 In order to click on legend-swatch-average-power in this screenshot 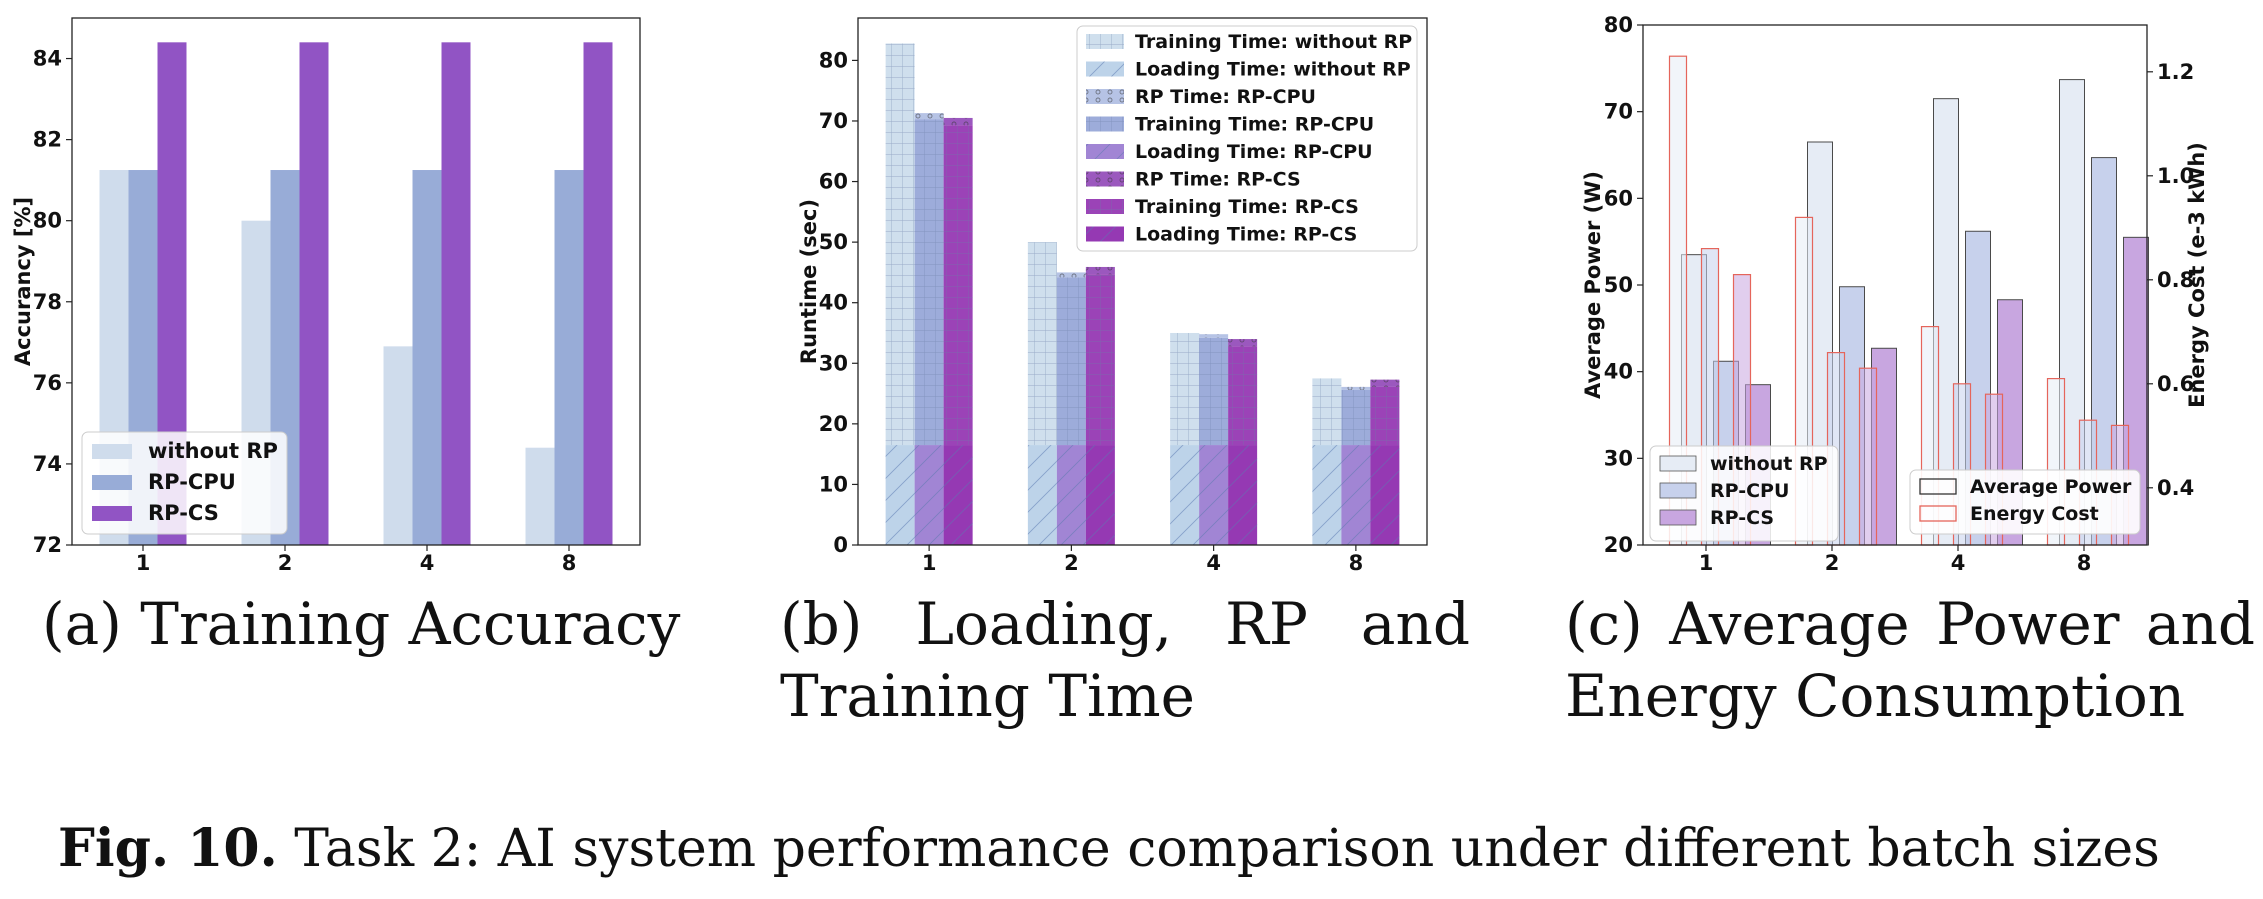, I will do `click(1938, 486)`.